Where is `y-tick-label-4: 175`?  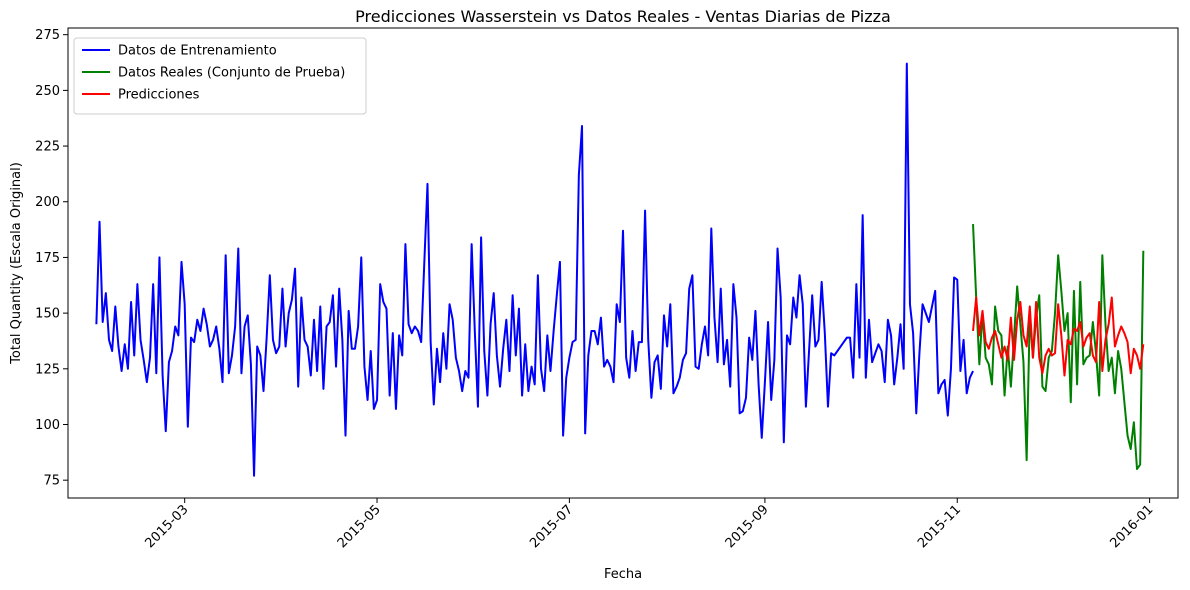 y-tick-label-4: 175 is located at coordinates (47, 258).